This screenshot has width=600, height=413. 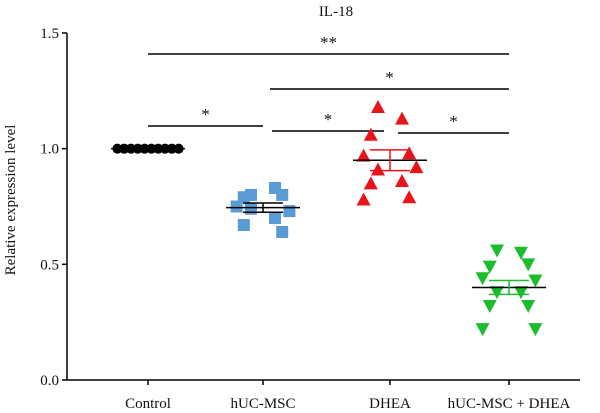 I want to click on y-tick-label: 1.5, so click(x=49, y=34).